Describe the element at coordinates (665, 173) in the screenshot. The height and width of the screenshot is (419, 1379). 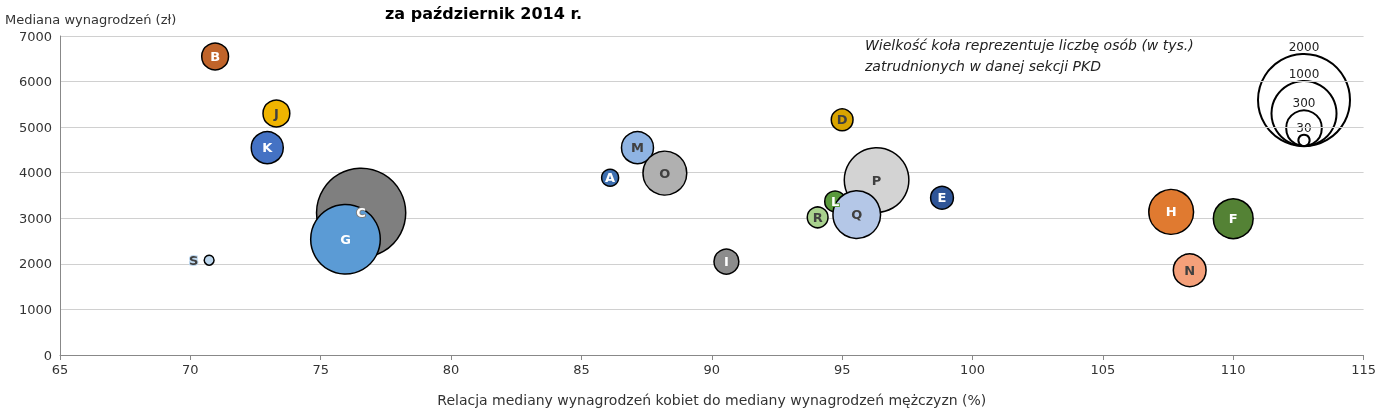
I see `series-label: O` at that location.